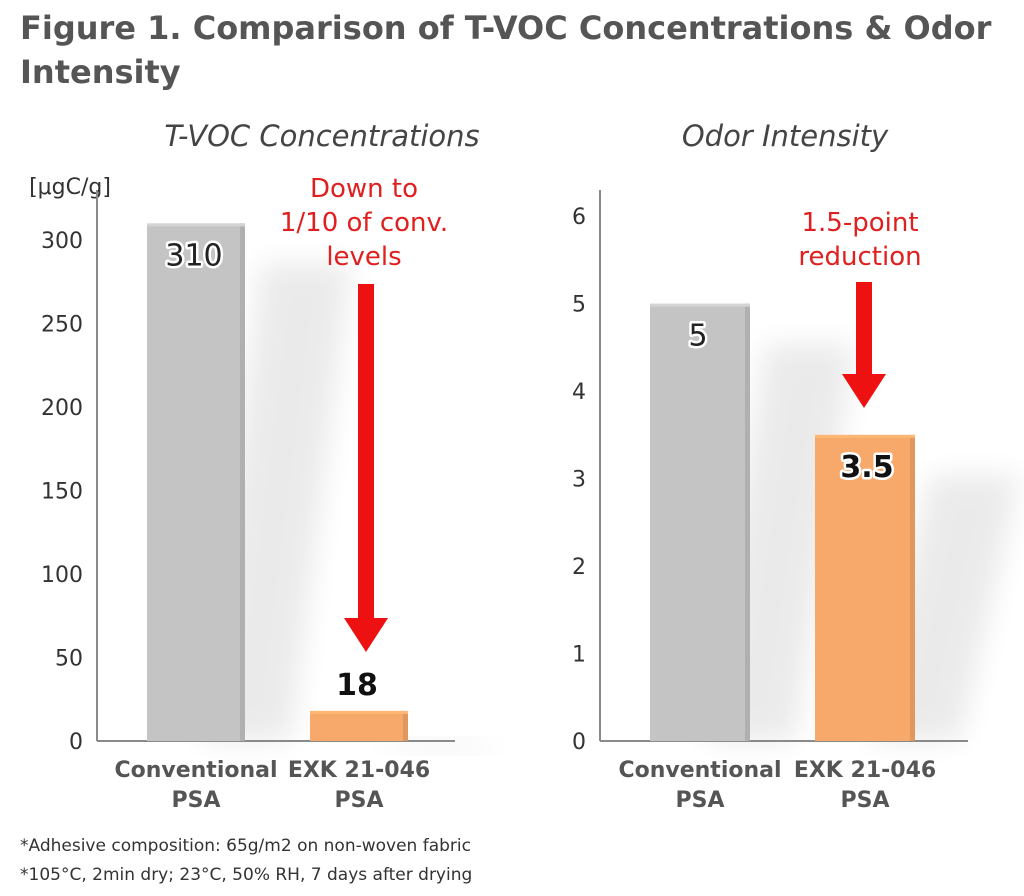  What do you see at coordinates (579, 567) in the screenshot?
I see `odor-y-tick-label: 2` at bounding box center [579, 567].